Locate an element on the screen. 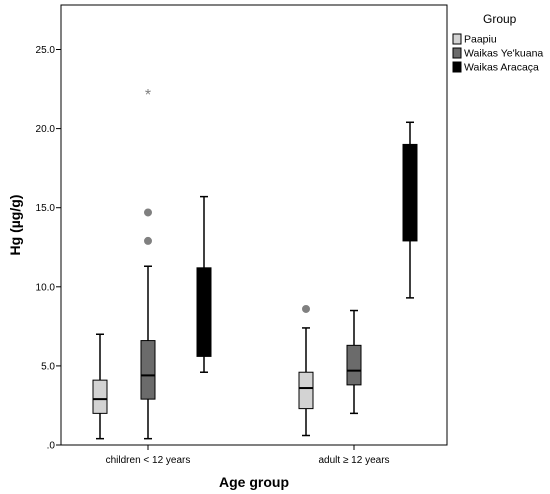 Image resolution: width=550 pixels, height=494 pixels. x-tick-label: adult ≥ 12 years is located at coordinates (353, 460).